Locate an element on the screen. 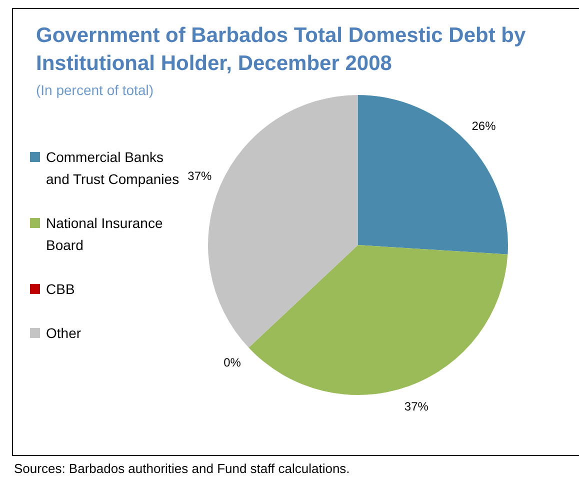  legend-label: Commercial Banks and Trust Companies is located at coordinates (113, 168).